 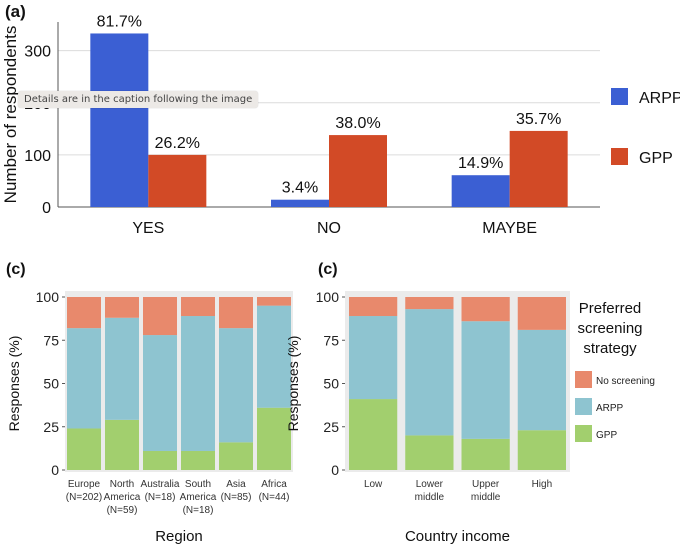 What do you see at coordinates (179, 381) in the screenshot?
I see `plot-background` at bounding box center [179, 381].